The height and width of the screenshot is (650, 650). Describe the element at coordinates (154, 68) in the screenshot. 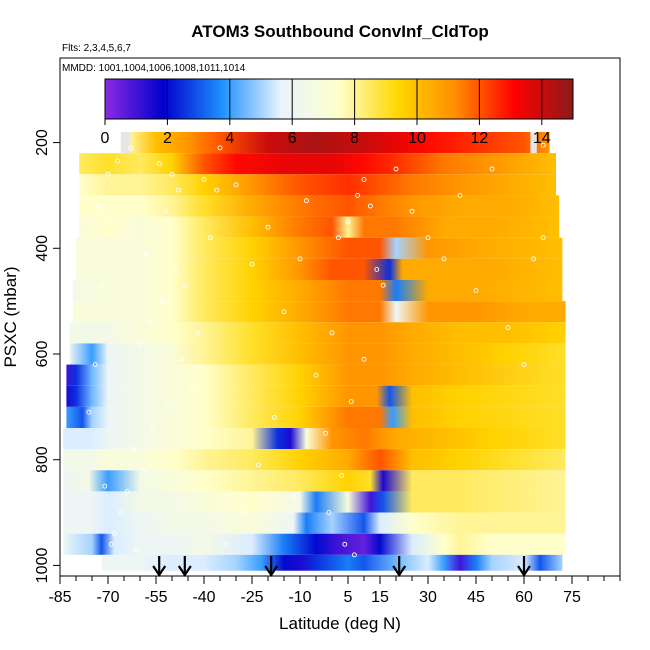

I see `dates-note: MMDD: 1001,1004,1006,1008,1011,1014` at that location.